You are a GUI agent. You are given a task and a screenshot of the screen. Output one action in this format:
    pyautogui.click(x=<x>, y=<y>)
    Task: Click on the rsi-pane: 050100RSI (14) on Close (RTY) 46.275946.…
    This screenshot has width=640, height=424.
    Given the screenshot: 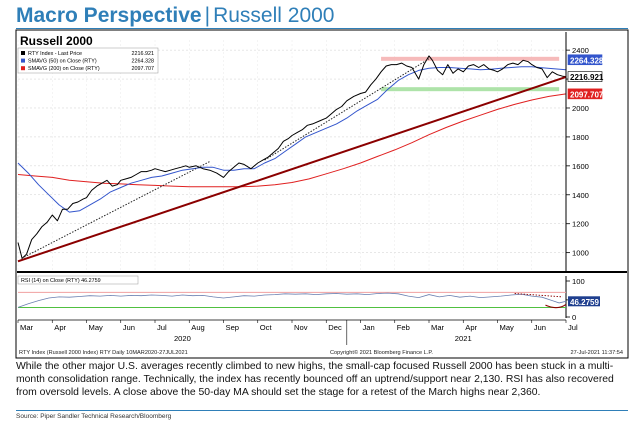 What is the action you would take?
    pyautogui.click(x=308, y=298)
    